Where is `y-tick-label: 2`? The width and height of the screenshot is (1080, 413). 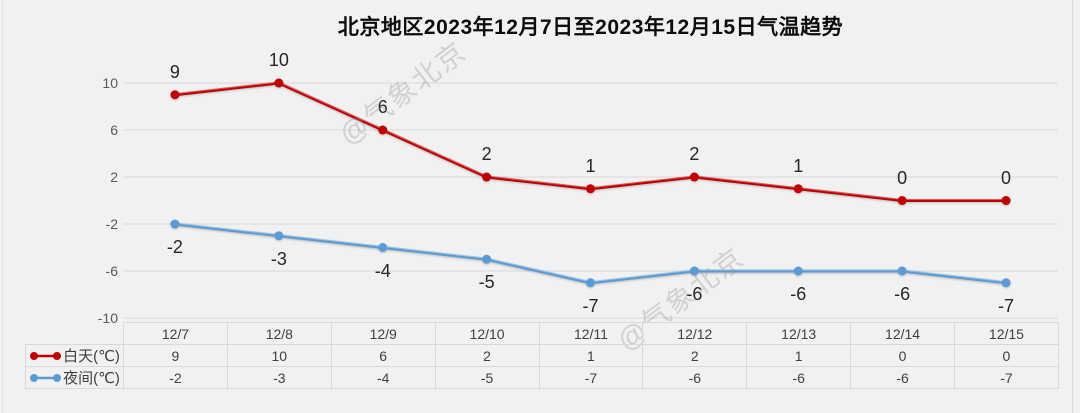
y-tick-label: 2 is located at coordinates (114, 177).